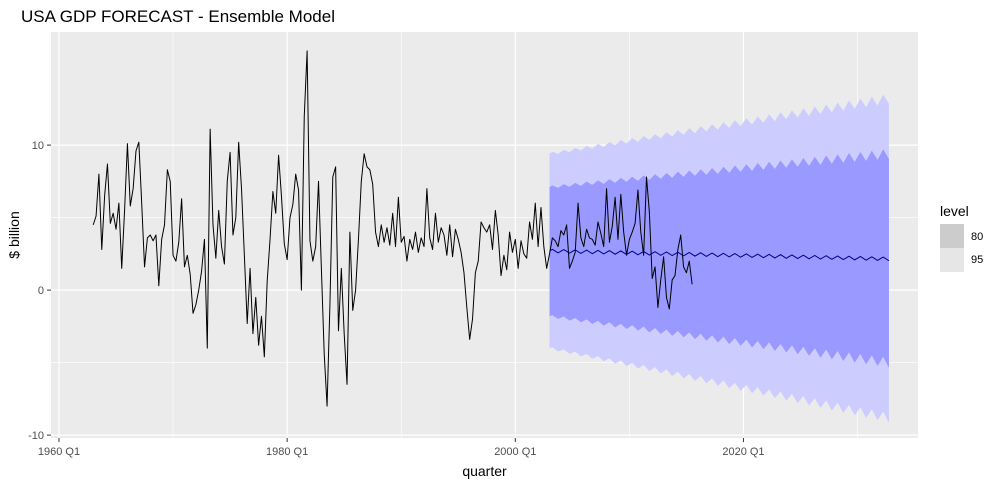 This screenshot has height=485, width=1000. Describe the element at coordinates (287, 452) in the screenshot. I see `x-tick-label: 1980 Q1` at that location.